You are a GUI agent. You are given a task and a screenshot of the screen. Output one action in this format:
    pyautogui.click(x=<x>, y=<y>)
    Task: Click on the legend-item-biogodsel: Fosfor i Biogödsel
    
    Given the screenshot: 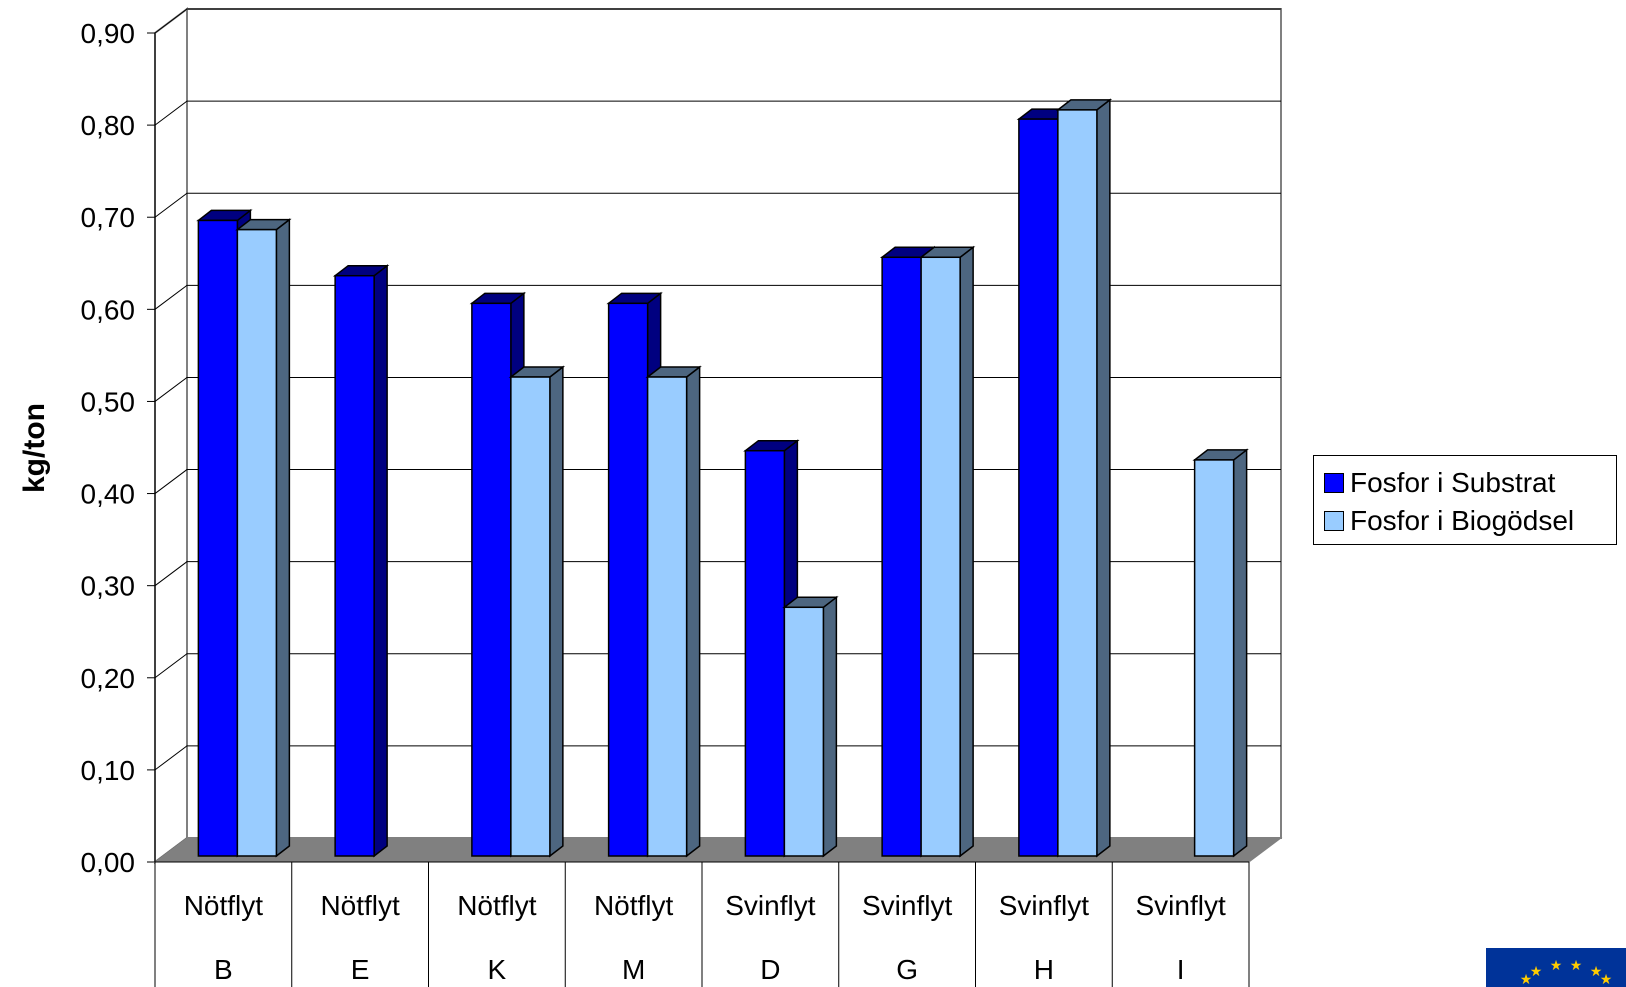 What is the action you would take?
    pyautogui.click(x=1449, y=521)
    